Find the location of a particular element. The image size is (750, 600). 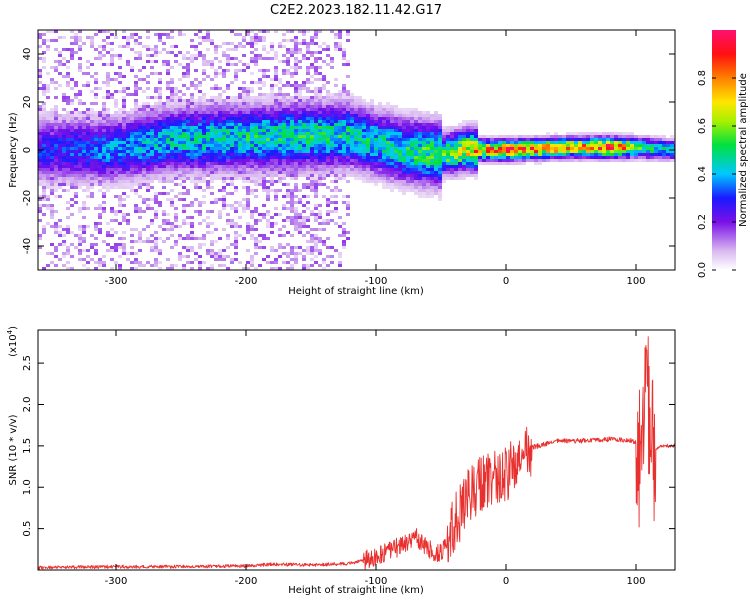

spectrogram-x-label: Height of straight line (km) is located at coordinates (356, 291).